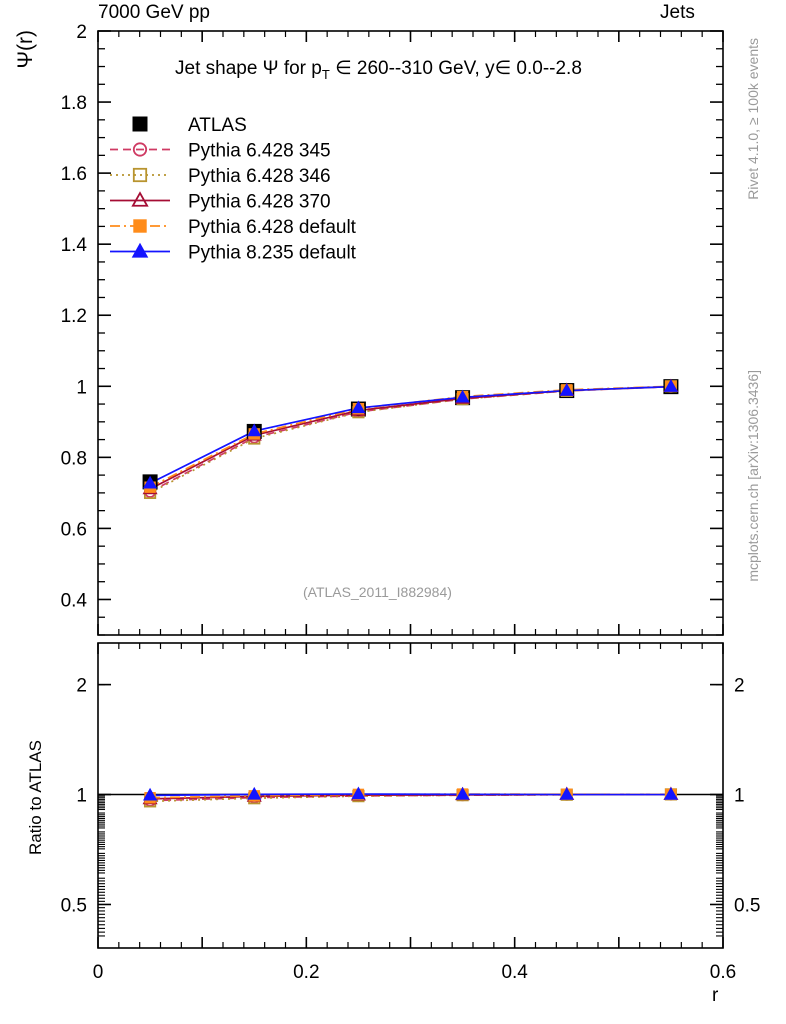 This screenshot has width=786, height=1024. What do you see at coordinates (514, 972) in the screenshot?
I see `x-axis-tick-label: 0.4` at bounding box center [514, 972].